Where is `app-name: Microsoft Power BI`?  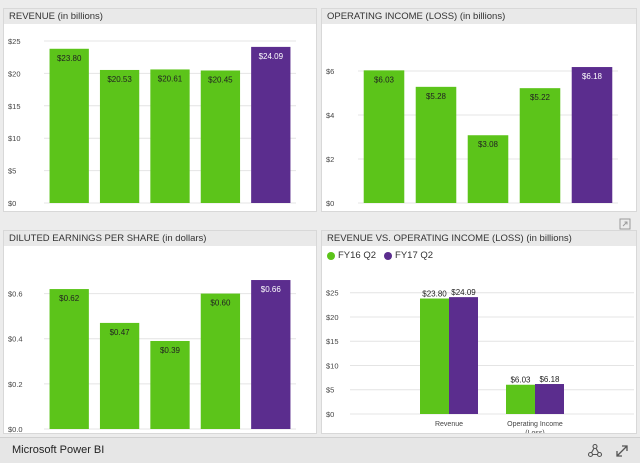 app-name: Microsoft Power BI is located at coordinates (58, 450).